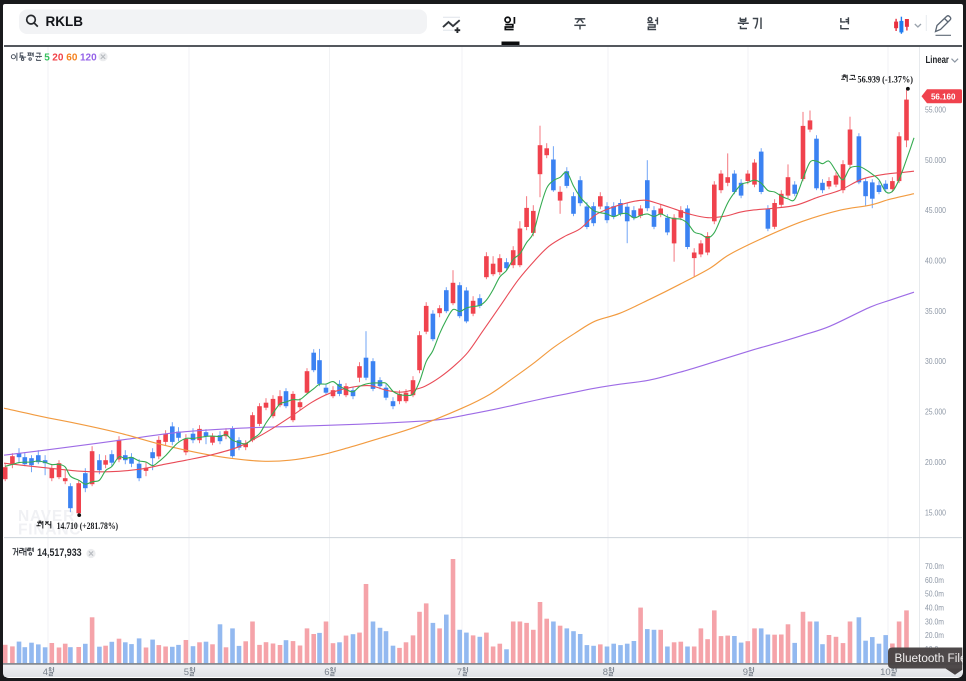  Describe the element at coordinates (605, 672) in the screenshot. I see `svg-text: 8` at that location.